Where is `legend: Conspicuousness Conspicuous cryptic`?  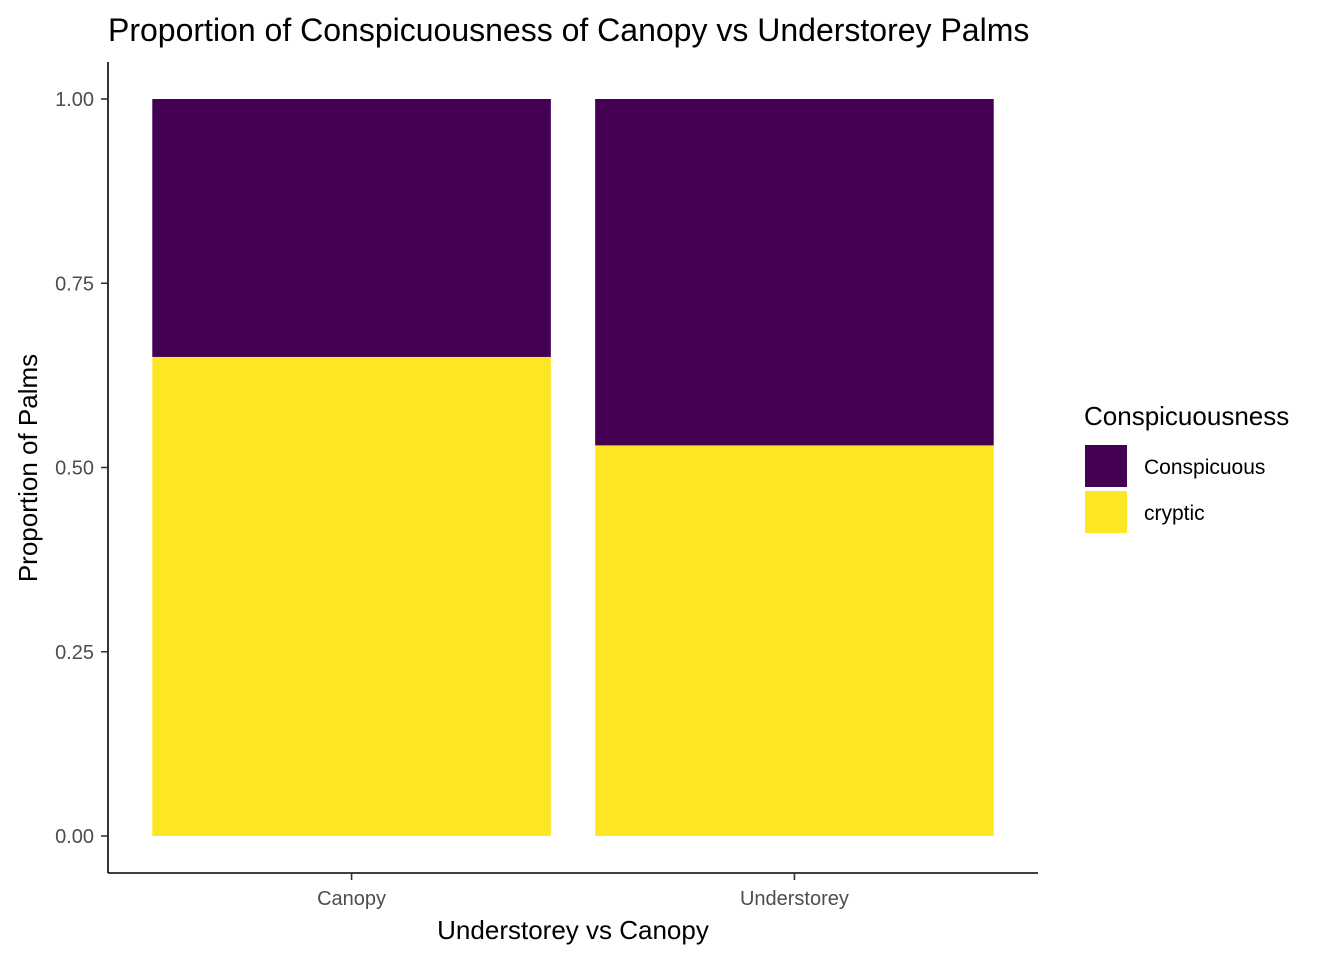 legend: Conspicuousness Conspicuous cryptic is located at coordinates (1186, 467).